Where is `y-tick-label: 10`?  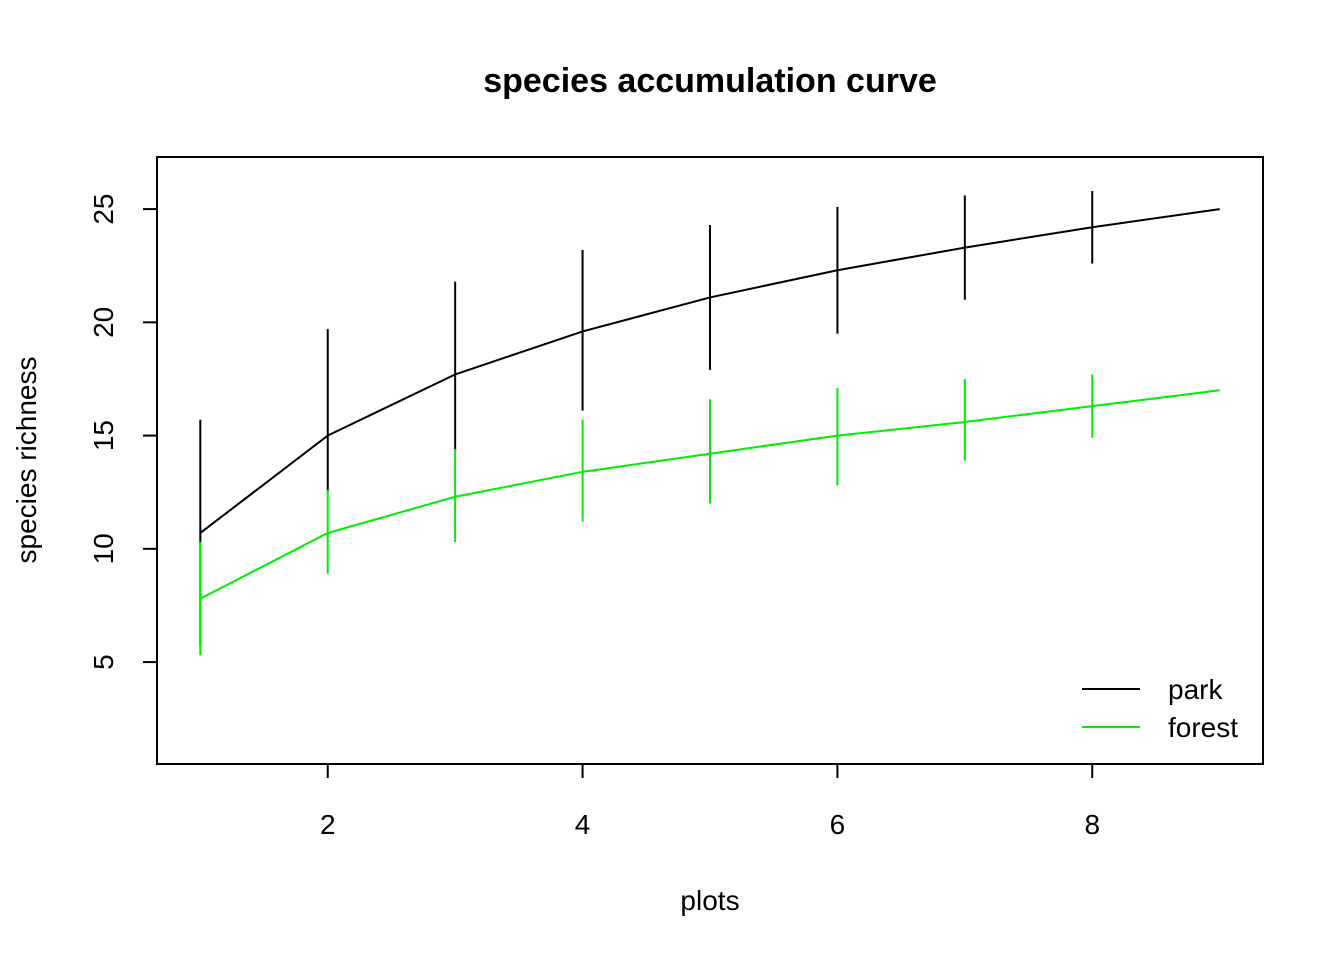
y-tick-label: 10 is located at coordinates (103, 548).